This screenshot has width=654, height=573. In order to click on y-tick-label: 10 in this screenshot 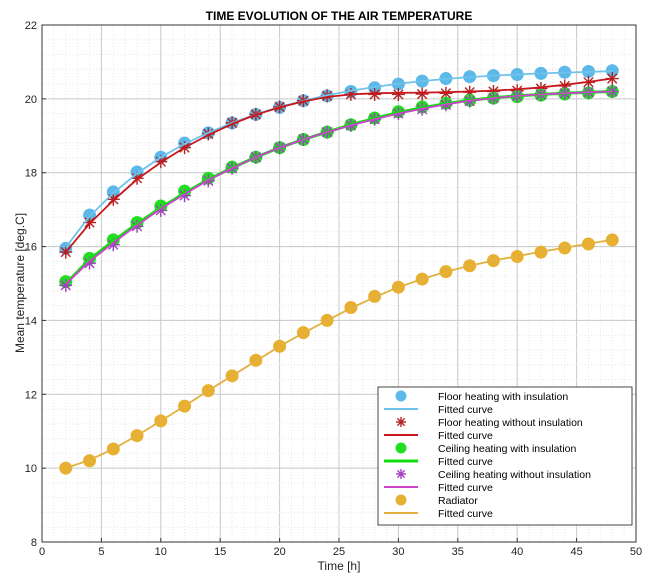, I will do `click(31, 469)`.